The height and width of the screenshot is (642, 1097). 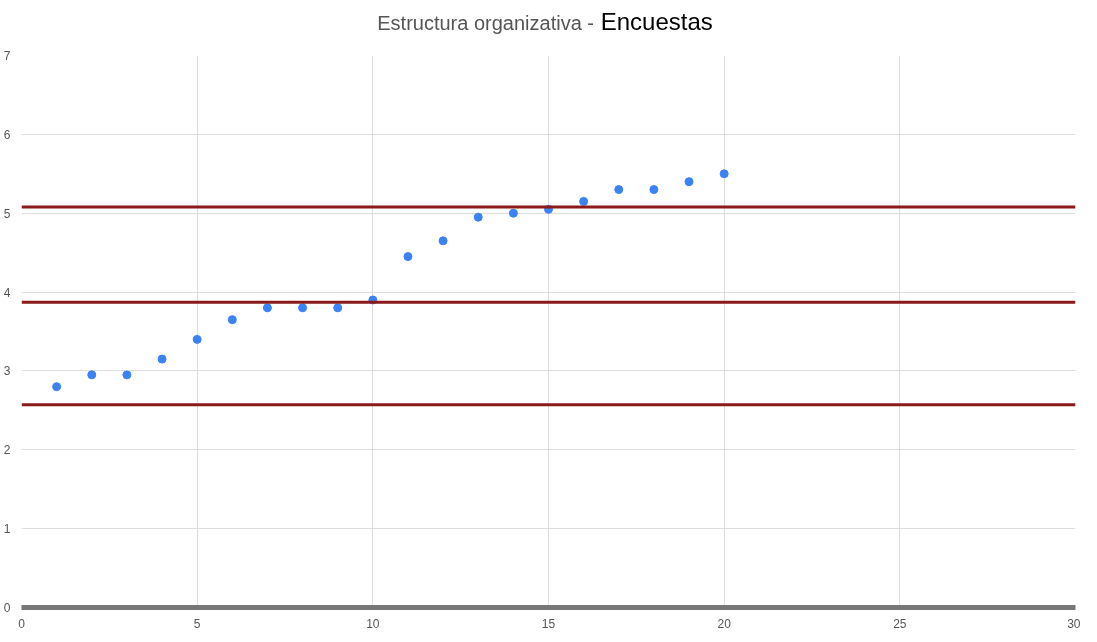 I want to click on x-tick-label: 5, so click(x=197, y=623).